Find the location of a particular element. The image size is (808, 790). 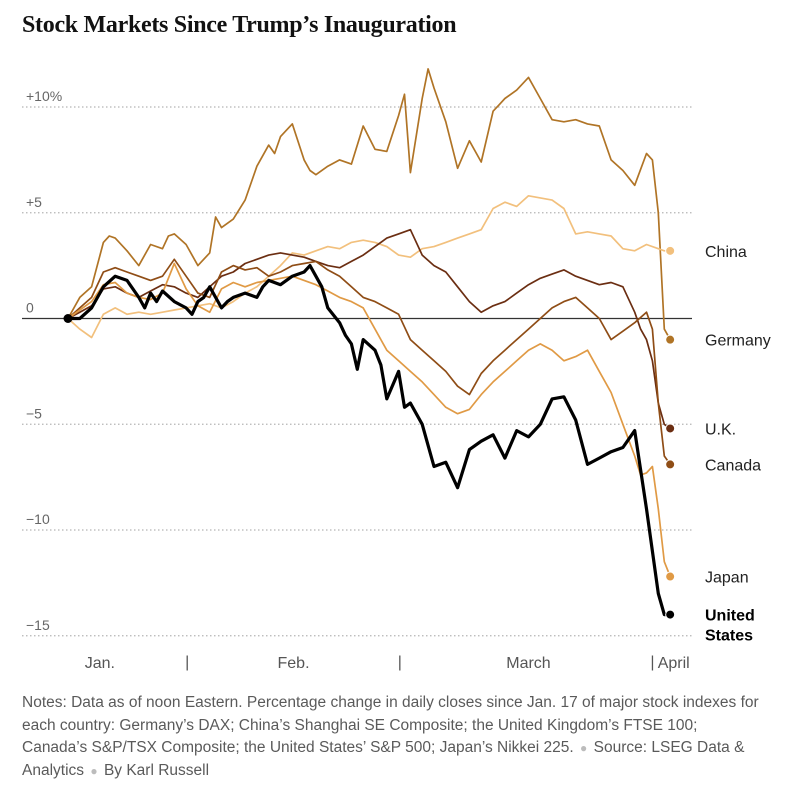

end-point-u-k- is located at coordinates (670, 428).